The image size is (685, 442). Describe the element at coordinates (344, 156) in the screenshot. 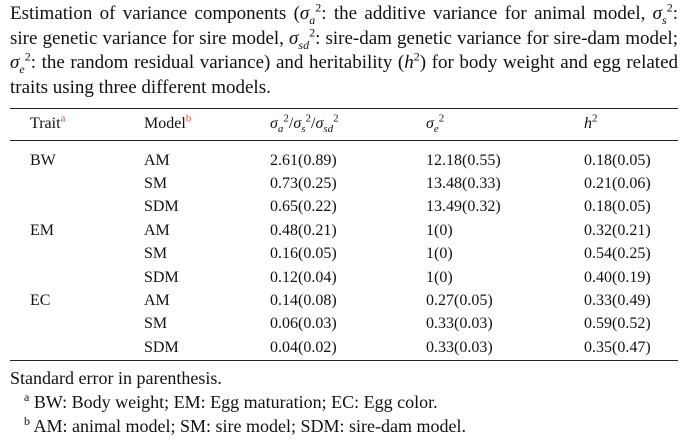

I see `table-row: BW AM 2.61(0.89) 12.18(0.55) 0.18(0.05)` at that location.